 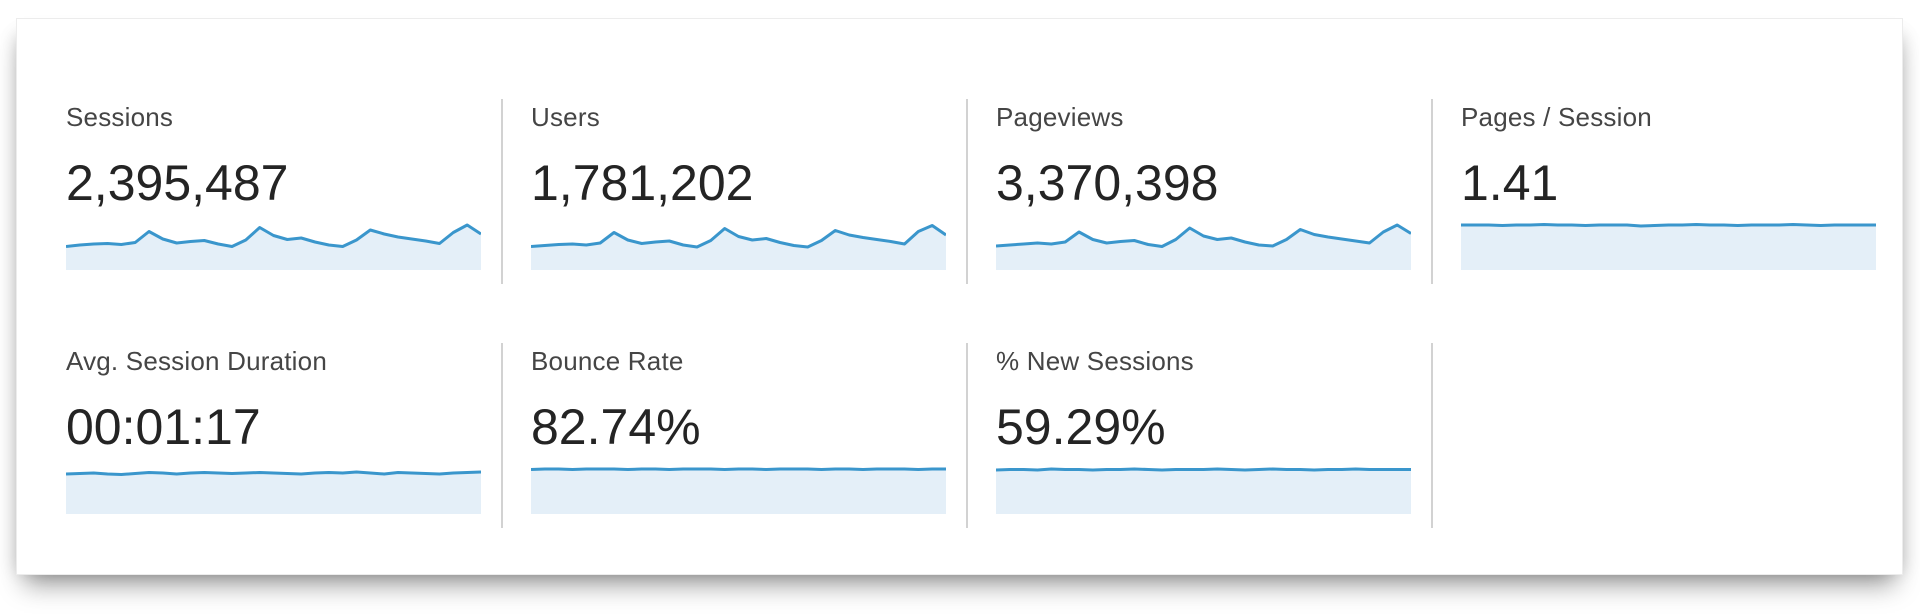 What do you see at coordinates (177, 183) in the screenshot?
I see `metric-value: 2,395,487` at bounding box center [177, 183].